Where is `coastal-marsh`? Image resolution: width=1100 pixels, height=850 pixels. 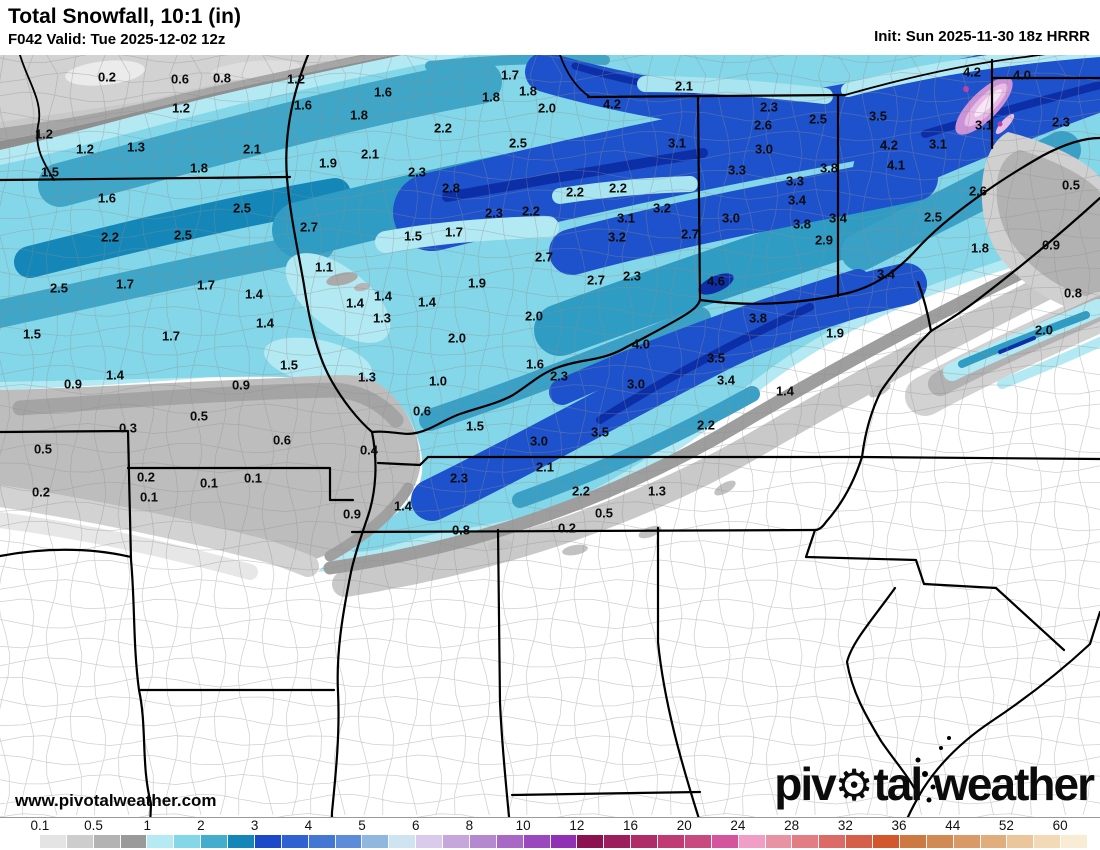 coastal-marsh is located at coordinates (933, 769).